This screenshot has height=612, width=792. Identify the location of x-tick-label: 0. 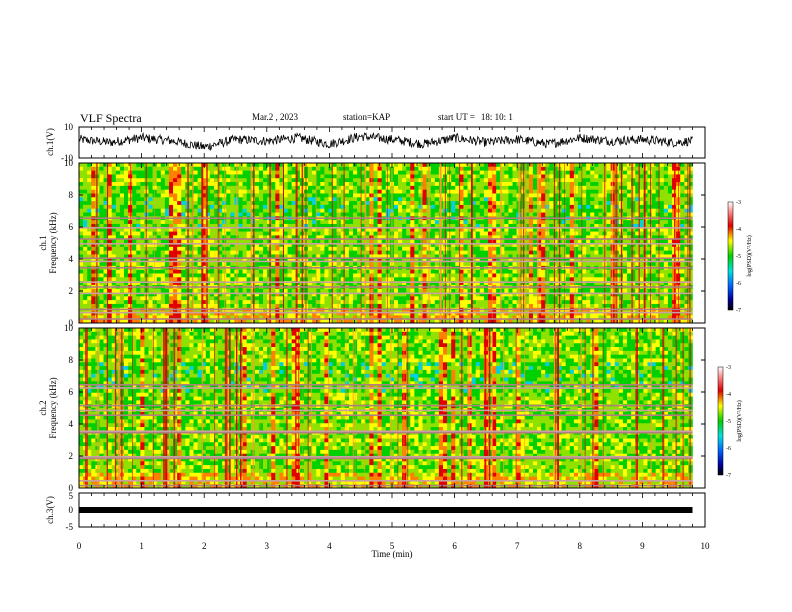
(79, 546).